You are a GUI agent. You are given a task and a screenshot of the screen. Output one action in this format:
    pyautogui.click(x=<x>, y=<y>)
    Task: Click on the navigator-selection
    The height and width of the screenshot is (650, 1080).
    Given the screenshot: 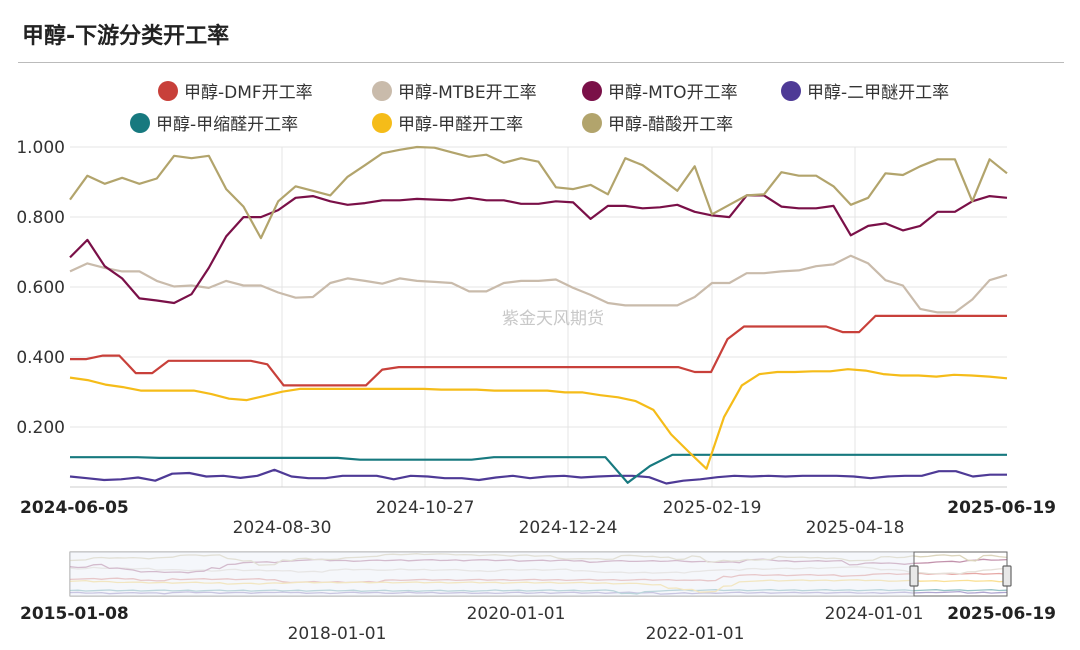 What is the action you would take?
    pyautogui.click(x=960, y=574)
    